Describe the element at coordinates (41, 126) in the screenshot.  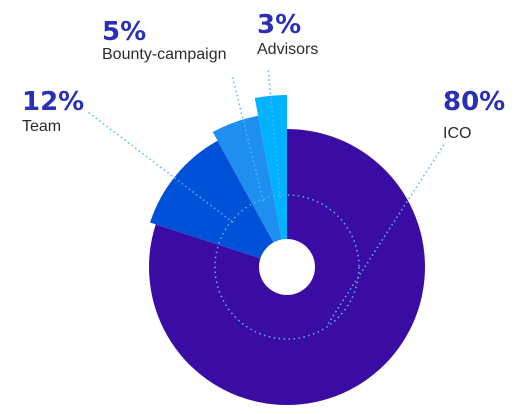
I see `slice-label-team: Team` at that location.